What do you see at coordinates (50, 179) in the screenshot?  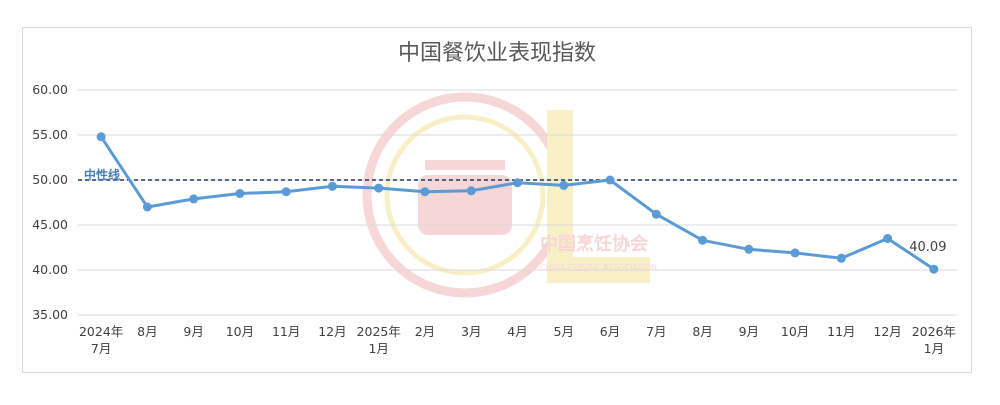 I see `y-tick-label: 50.00` at bounding box center [50, 179].